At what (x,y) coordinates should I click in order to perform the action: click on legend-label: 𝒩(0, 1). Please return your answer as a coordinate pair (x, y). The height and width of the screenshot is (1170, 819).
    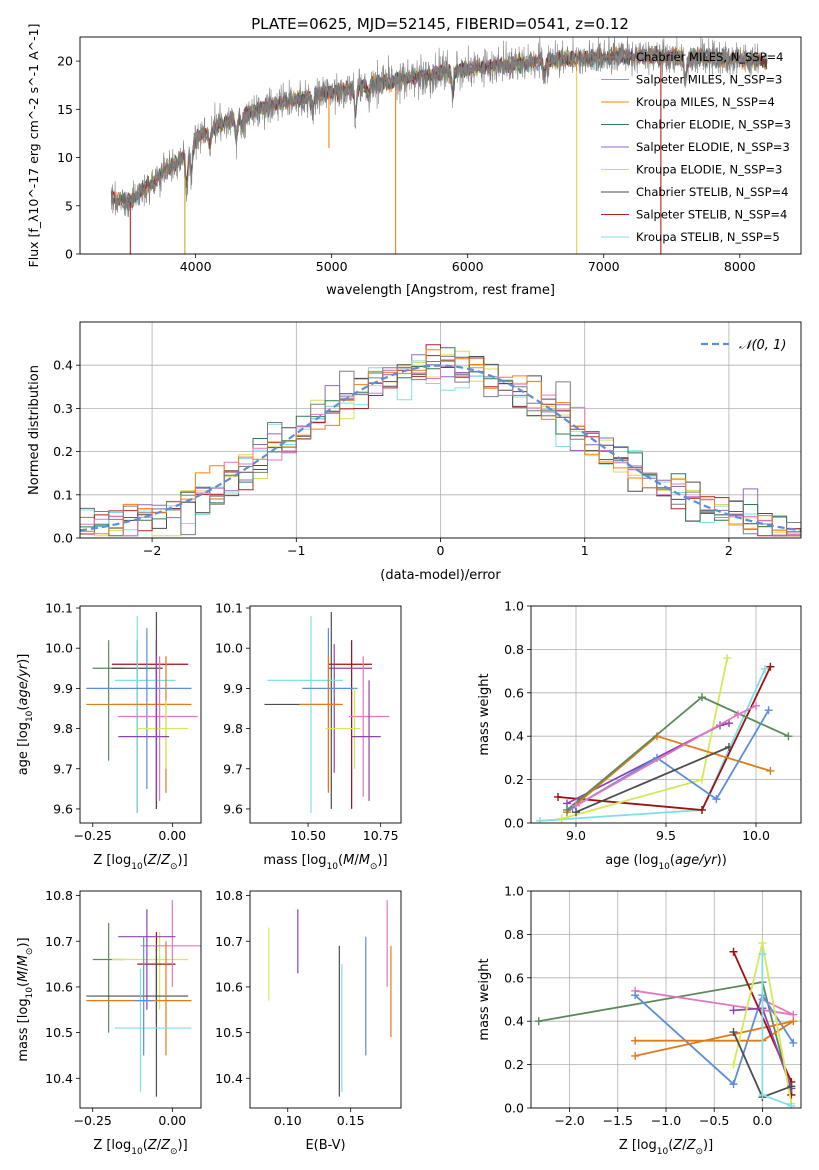
    Looking at the image, I should click on (762, 345).